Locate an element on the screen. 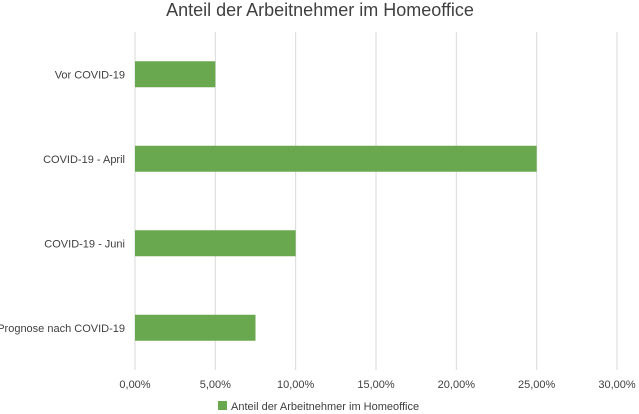  legend: Anteil der Arbeitnehmer im Homeoffice is located at coordinates (318, 407).